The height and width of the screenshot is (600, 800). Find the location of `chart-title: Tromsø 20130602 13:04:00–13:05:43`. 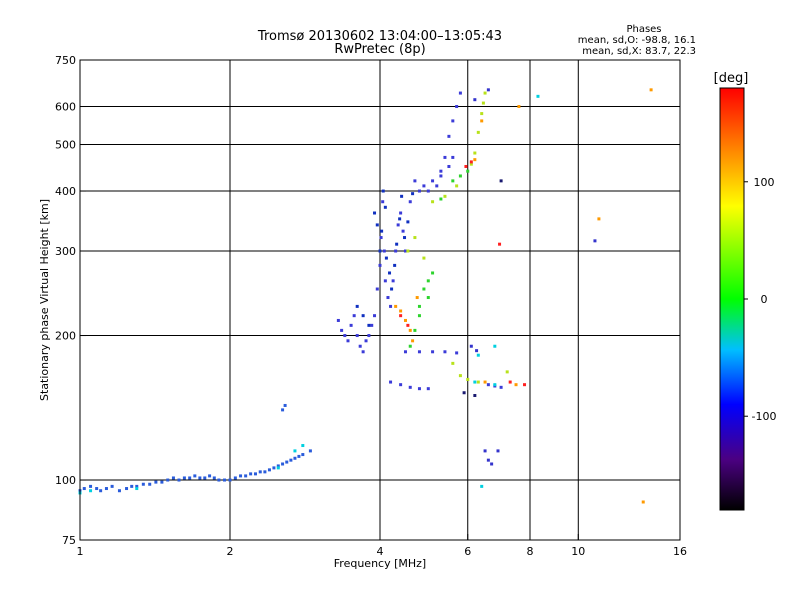

chart-title: Tromsø 20130602 13:04:00–13:05:43 is located at coordinates (379, 36).